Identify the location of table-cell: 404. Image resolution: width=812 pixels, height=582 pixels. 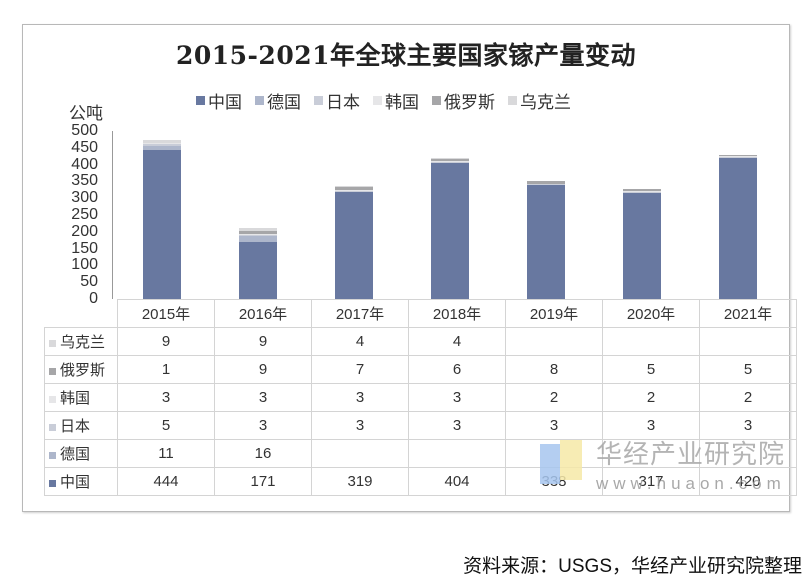
(457, 481).